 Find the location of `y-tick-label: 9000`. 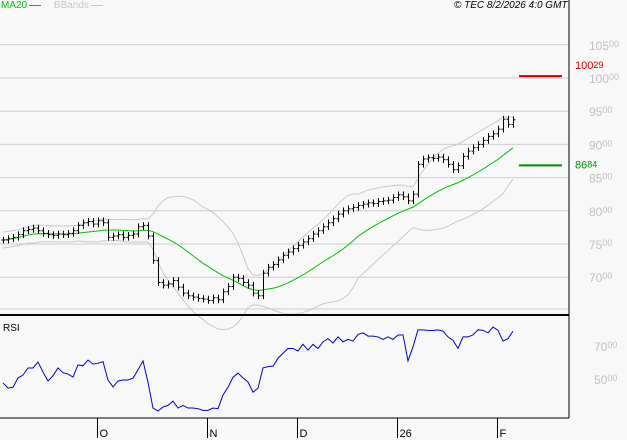

y-tick-label: 9000 is located at coordinates (600, 145).